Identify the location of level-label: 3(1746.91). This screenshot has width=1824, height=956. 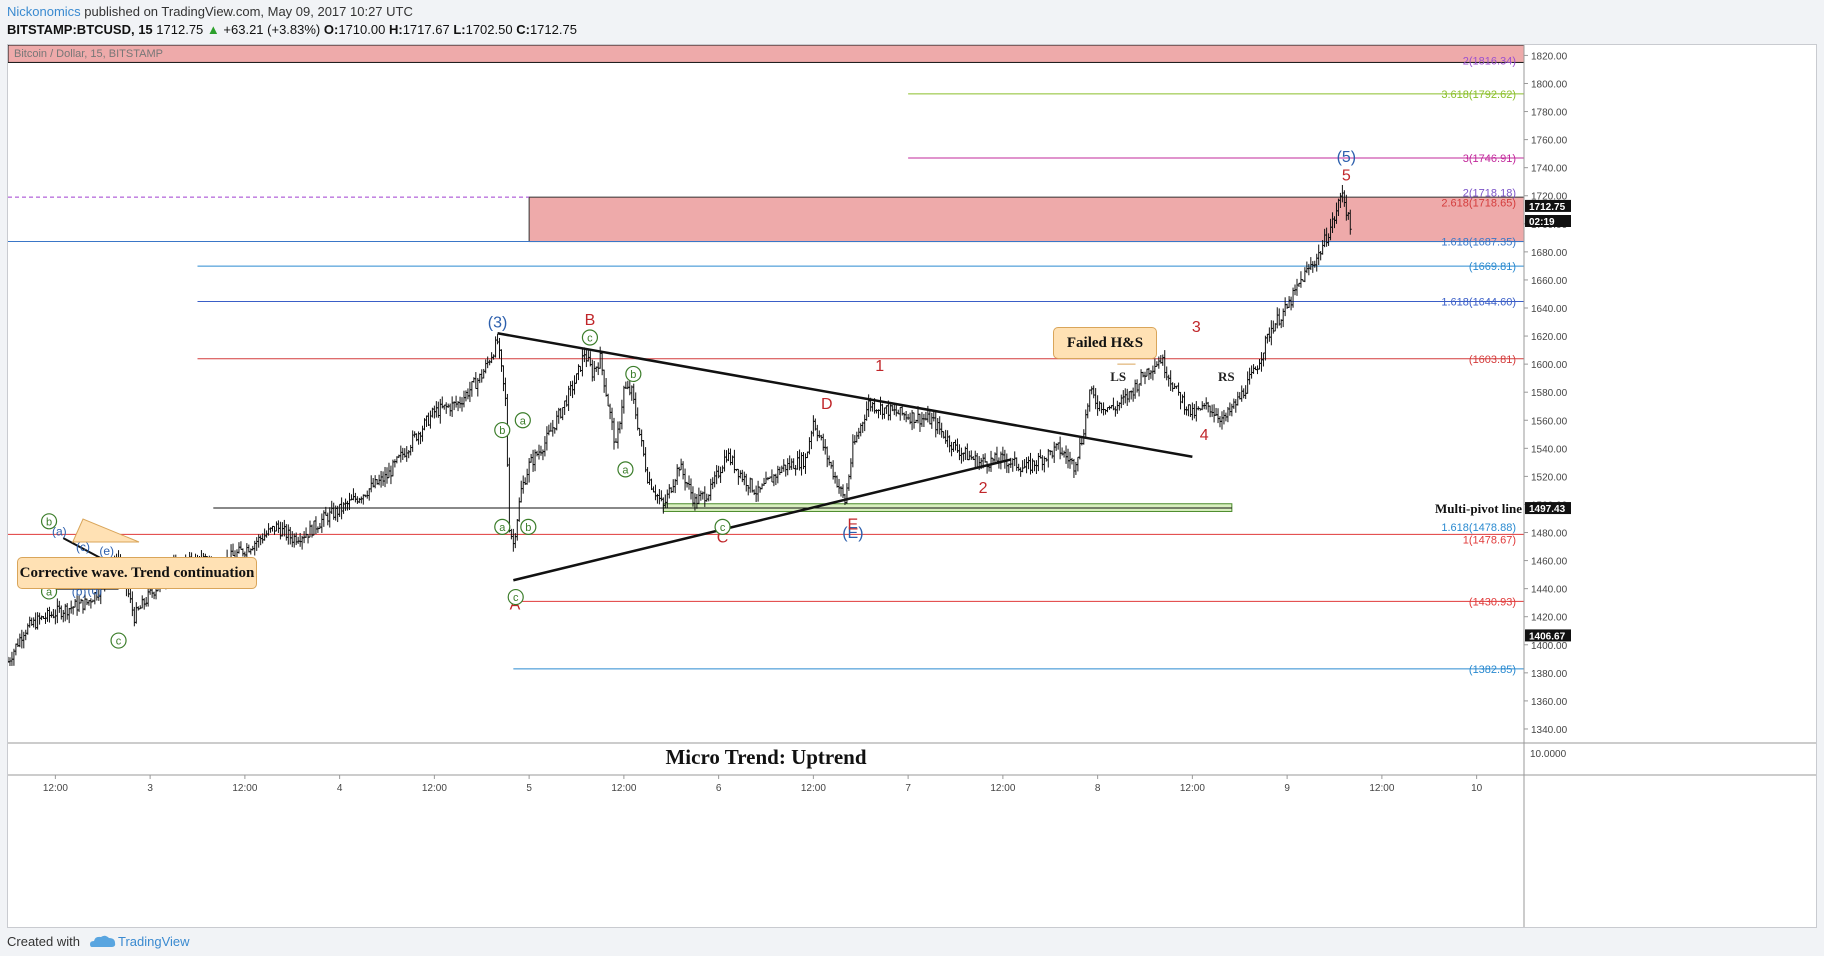
(1489, 159).